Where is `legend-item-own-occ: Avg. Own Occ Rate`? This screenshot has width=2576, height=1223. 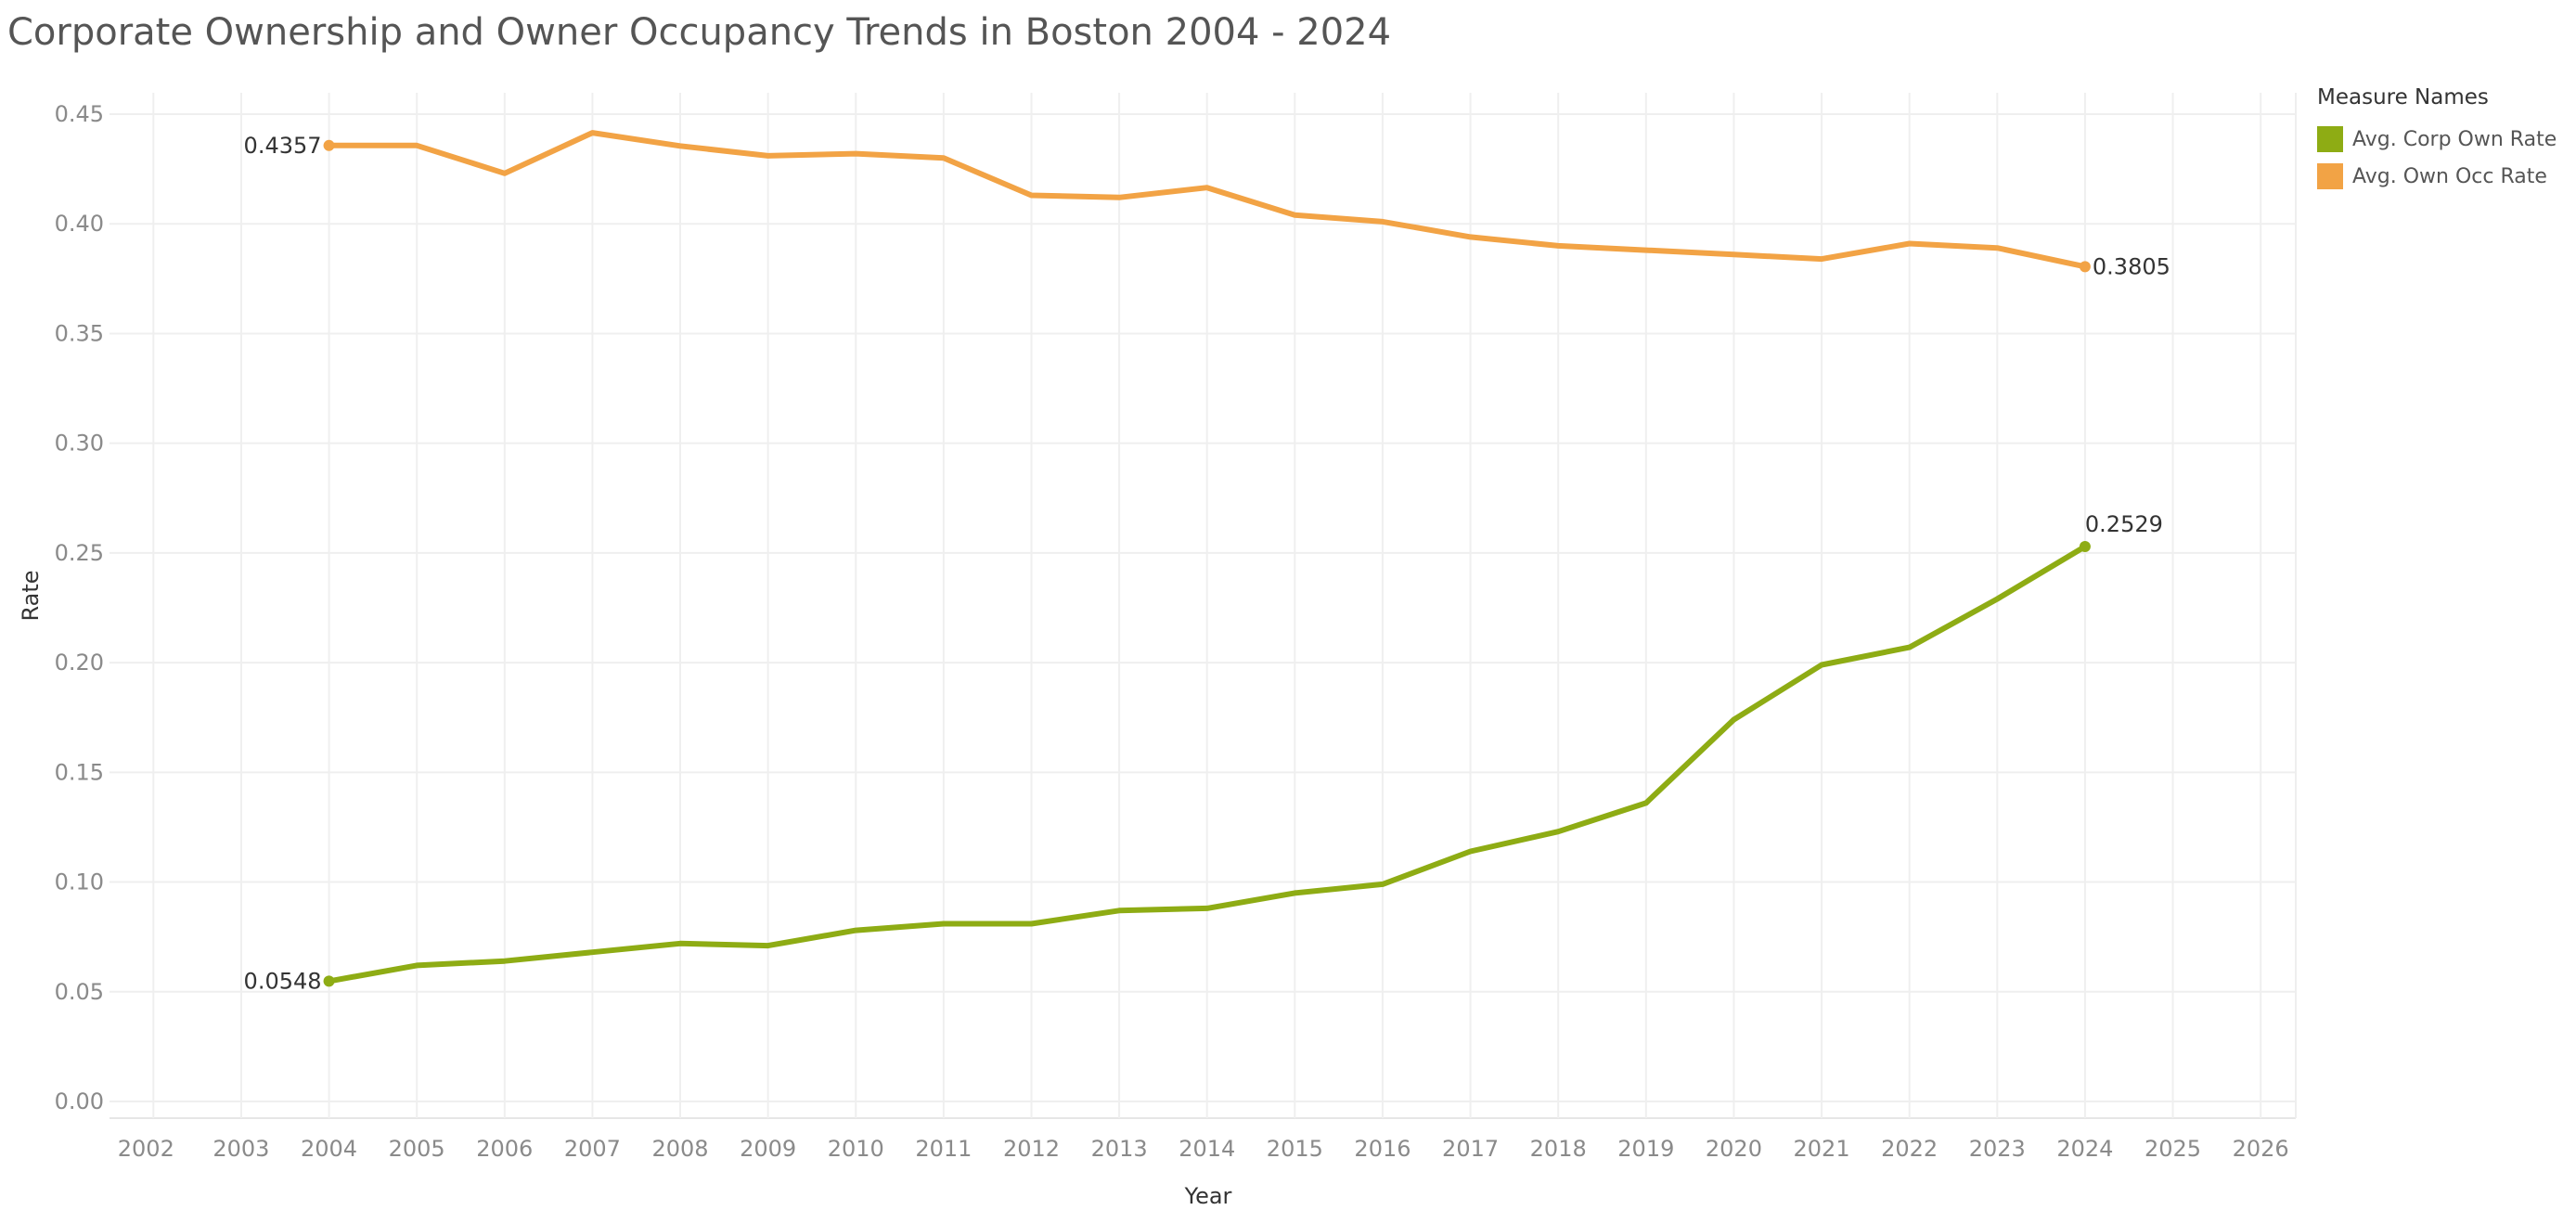 legend-item-own-occ: Avg. Own Occ Rate is located at coordinates (2437, 176).